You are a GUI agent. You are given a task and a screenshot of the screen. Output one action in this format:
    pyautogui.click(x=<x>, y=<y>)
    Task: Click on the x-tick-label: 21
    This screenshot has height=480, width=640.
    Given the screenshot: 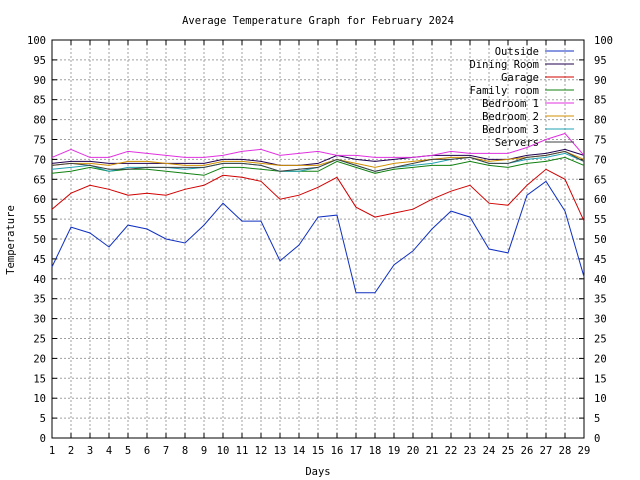 What is the action you would take?
    pyautogui.click(x=432, y=451)
    